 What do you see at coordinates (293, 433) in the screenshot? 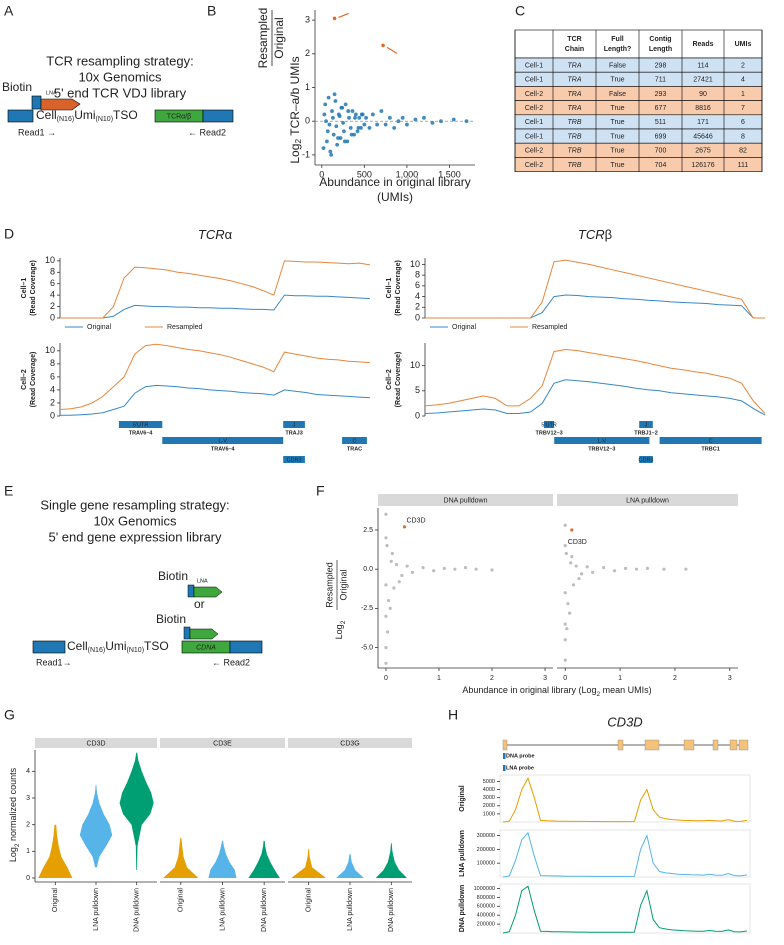
I see `region-name: TRAJ3` at bounding box center [293, 433].